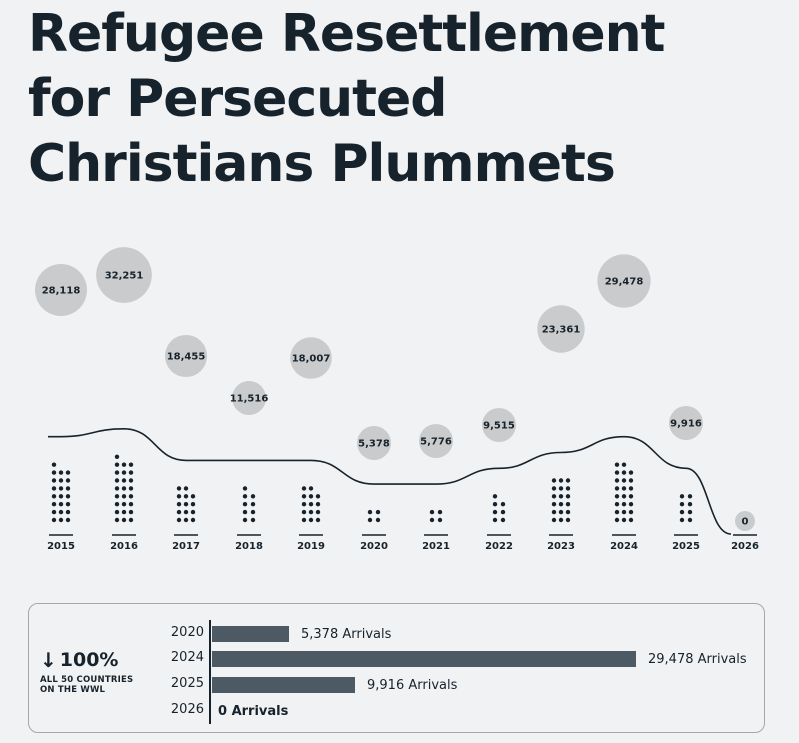 This screenshot has height=743, width=799. What do you see at coordinates (697, 659) in the screenshot?
I see `bar-value-label: 29,478 Arrivals` at bounding box center [697, 659].